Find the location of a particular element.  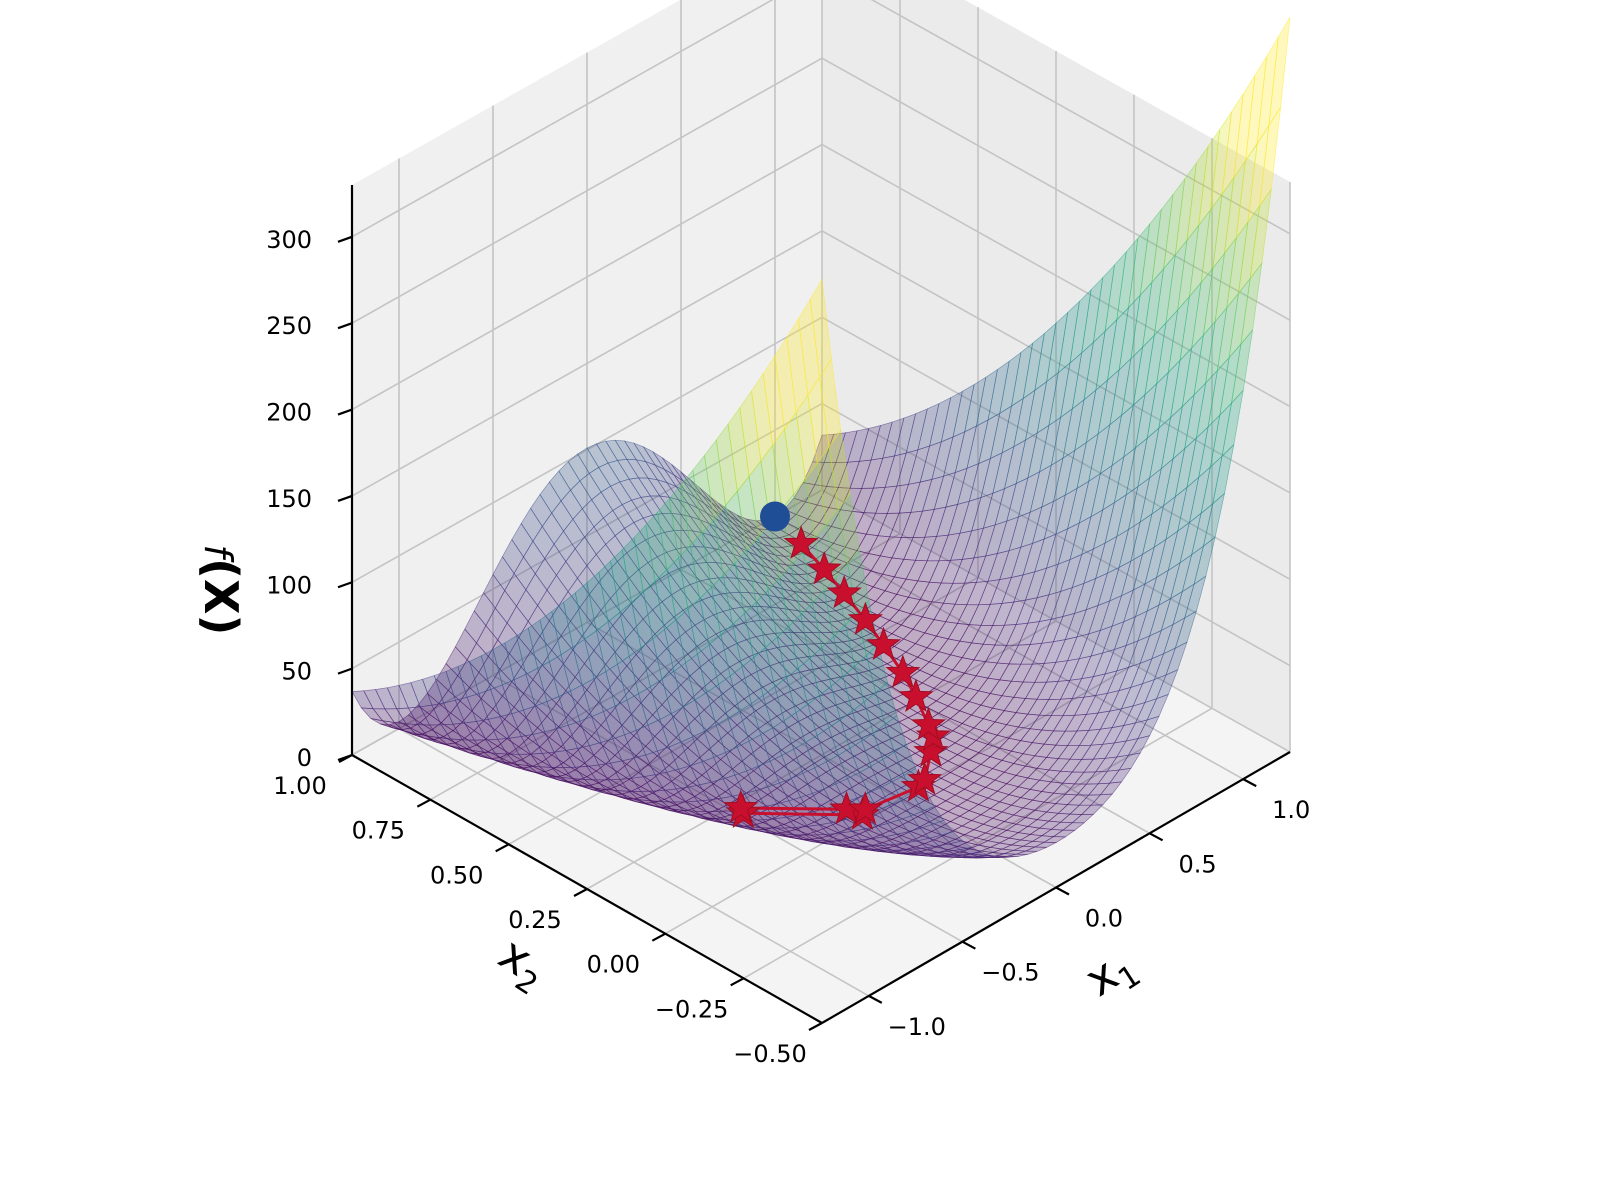

x1-tick-label: −1.0 is located at coordinates (917, 1027).